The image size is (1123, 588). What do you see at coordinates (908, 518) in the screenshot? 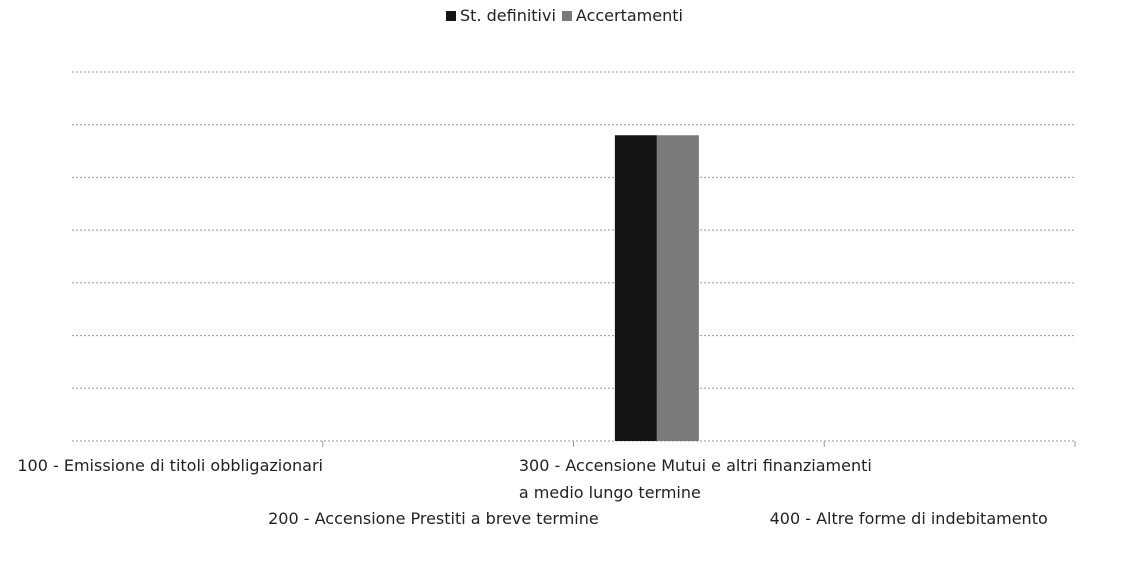
I see `x-tick-label: 400 - Altre forme di indebitamento` at bounding box center [908, 518].